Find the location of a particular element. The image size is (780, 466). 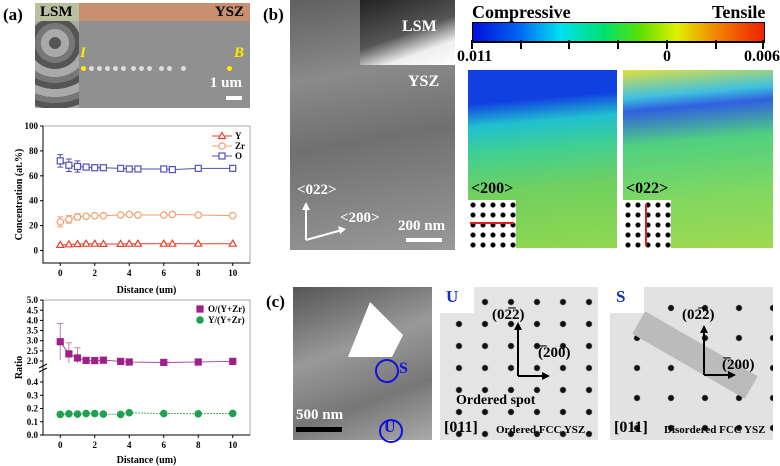

point-b: B is located at coordinates (238, 53).